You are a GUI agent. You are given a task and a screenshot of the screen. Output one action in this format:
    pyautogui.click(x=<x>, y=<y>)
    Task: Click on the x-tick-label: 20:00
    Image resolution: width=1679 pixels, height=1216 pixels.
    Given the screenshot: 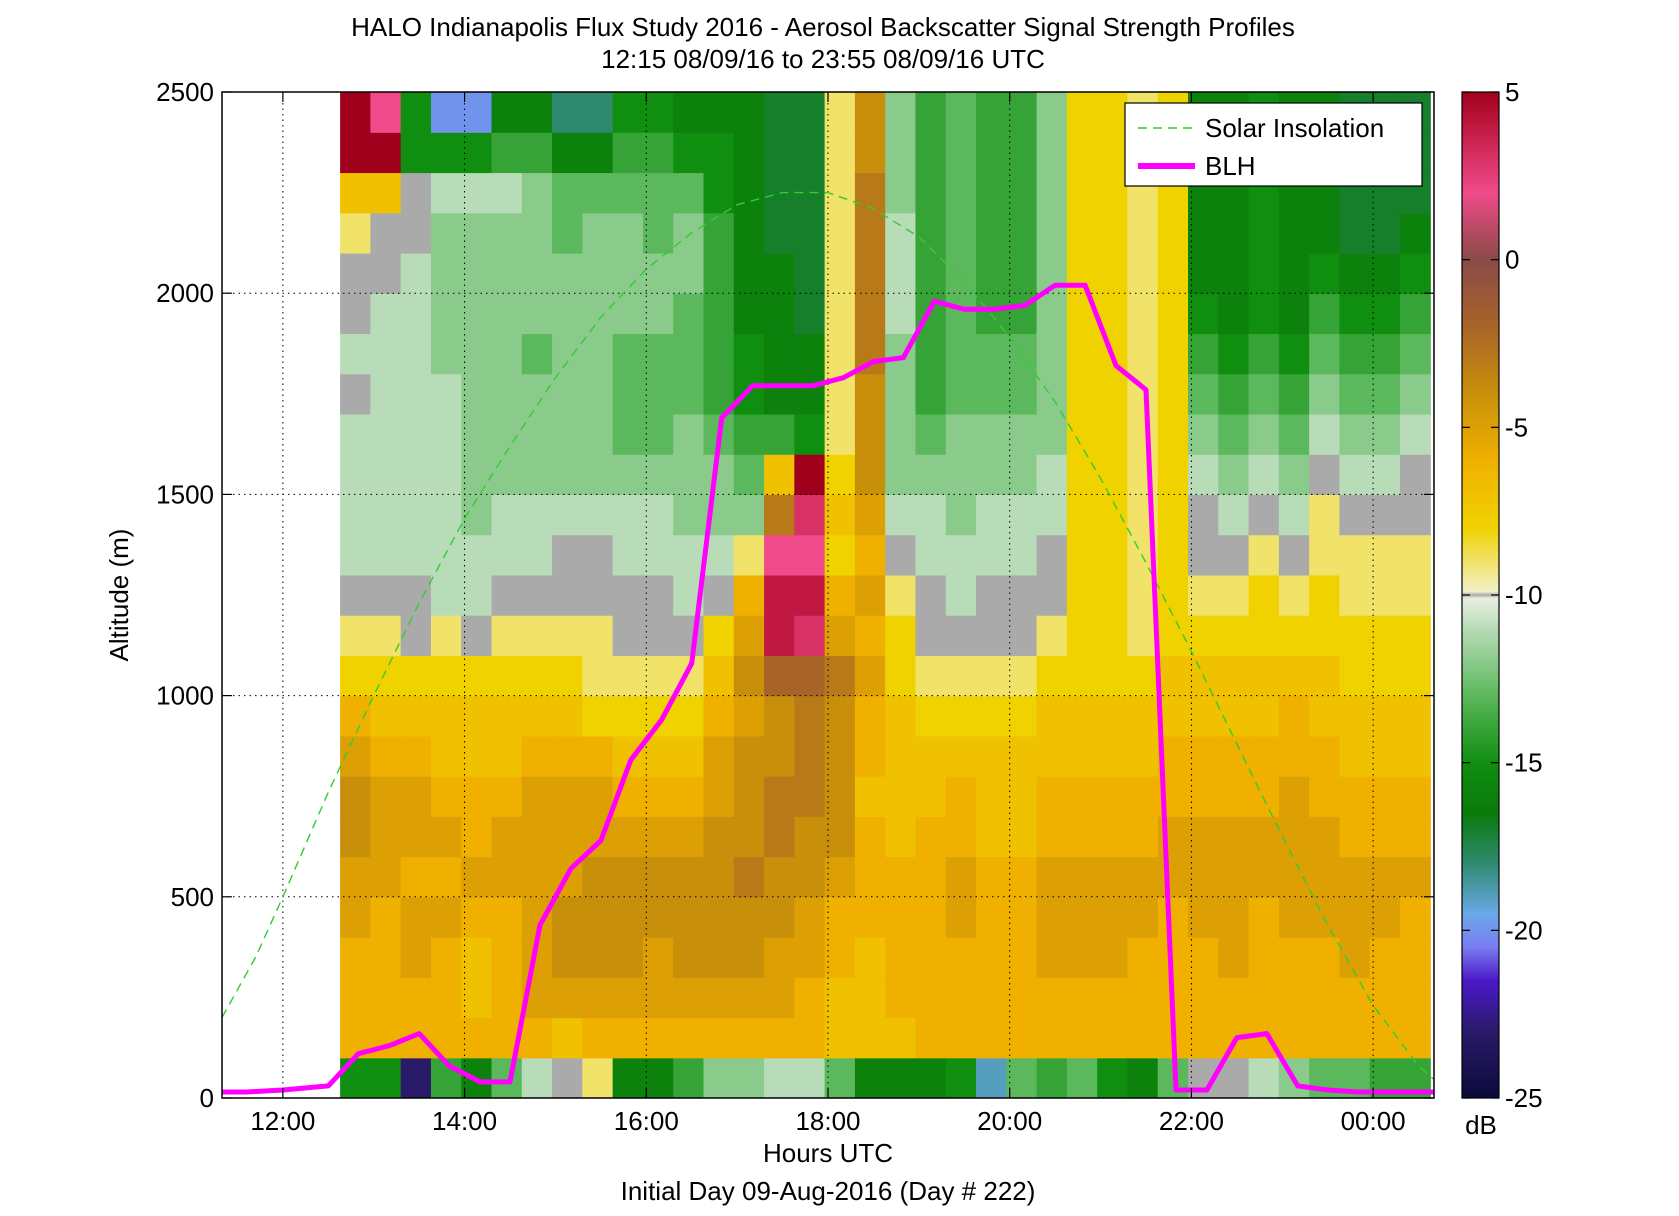 What is the action you would take?
    pyautogui.click(x=1009, y=1121)
    